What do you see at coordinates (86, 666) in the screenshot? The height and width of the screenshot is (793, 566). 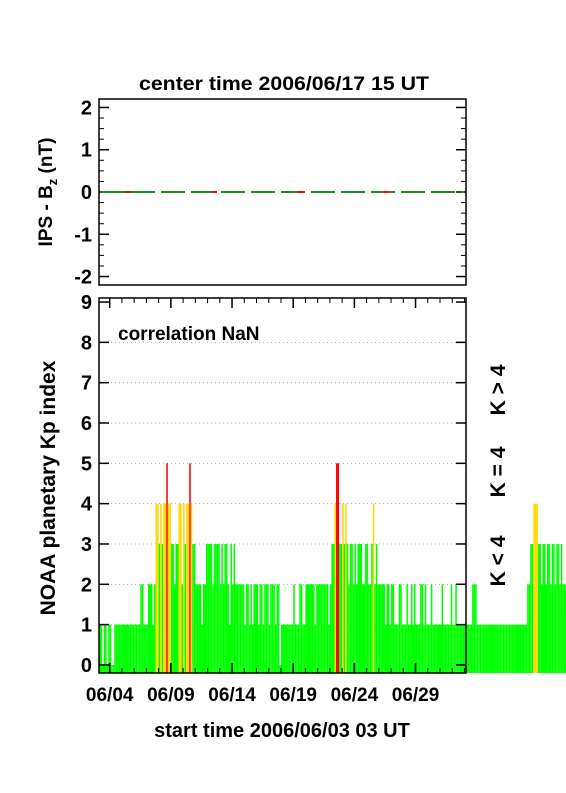 I see `bottom-y-tick-label: 0` at bounding box center [86, 666].